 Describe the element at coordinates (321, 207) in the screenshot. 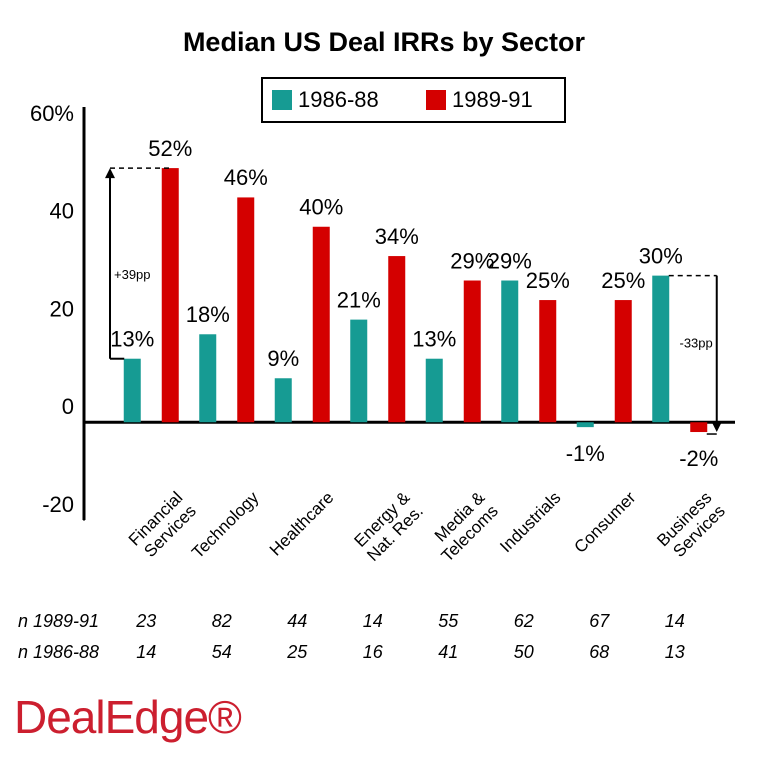

I see `value-label: 40%` at that location.